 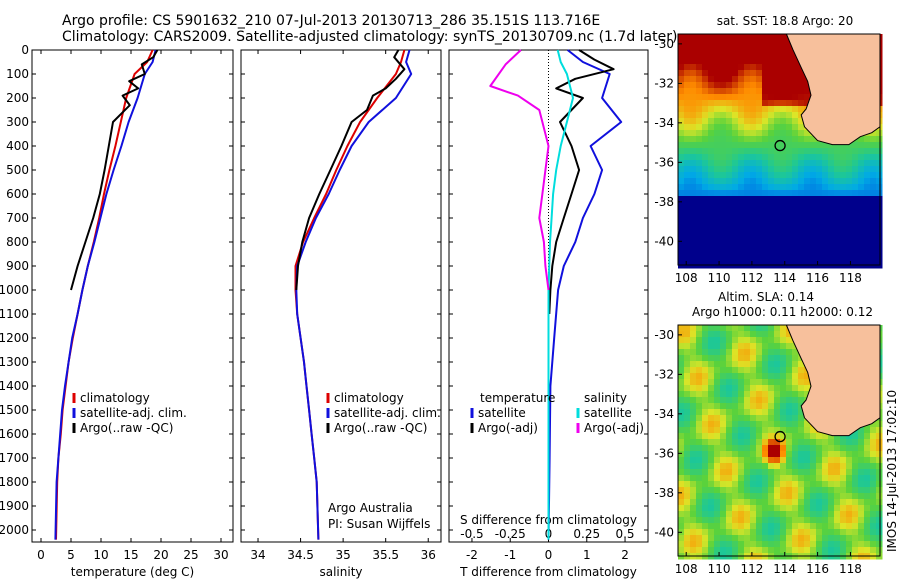 I want to click on xlabel-temp: temperature (deg C), so click(x=132, y=572).